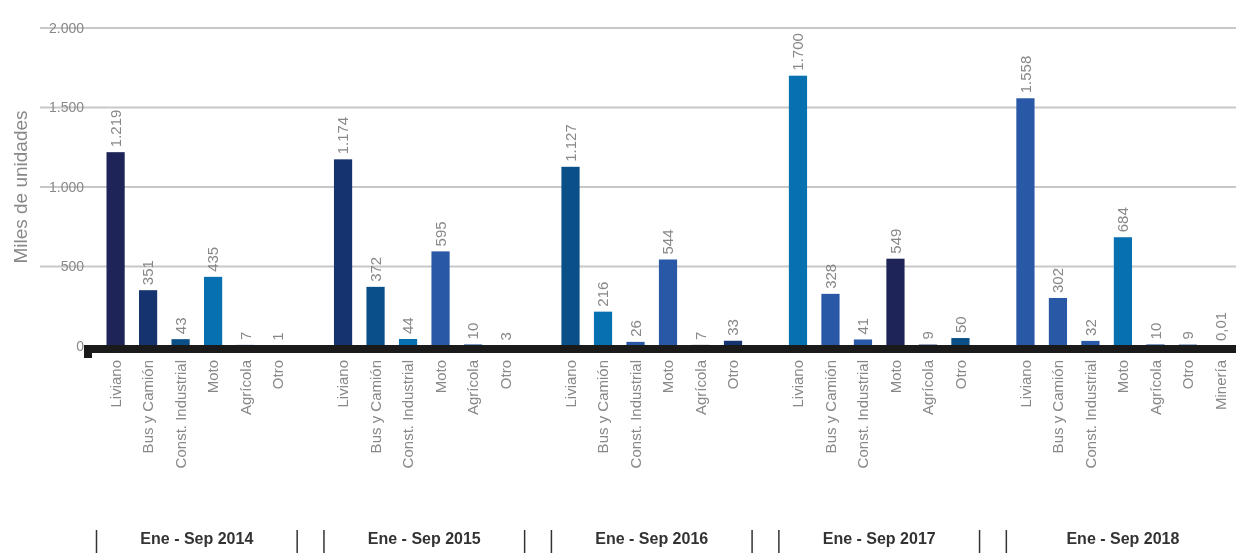 This screenshot has width=1236, height=558. I want to click on data-label: 3, so click(505, 336).